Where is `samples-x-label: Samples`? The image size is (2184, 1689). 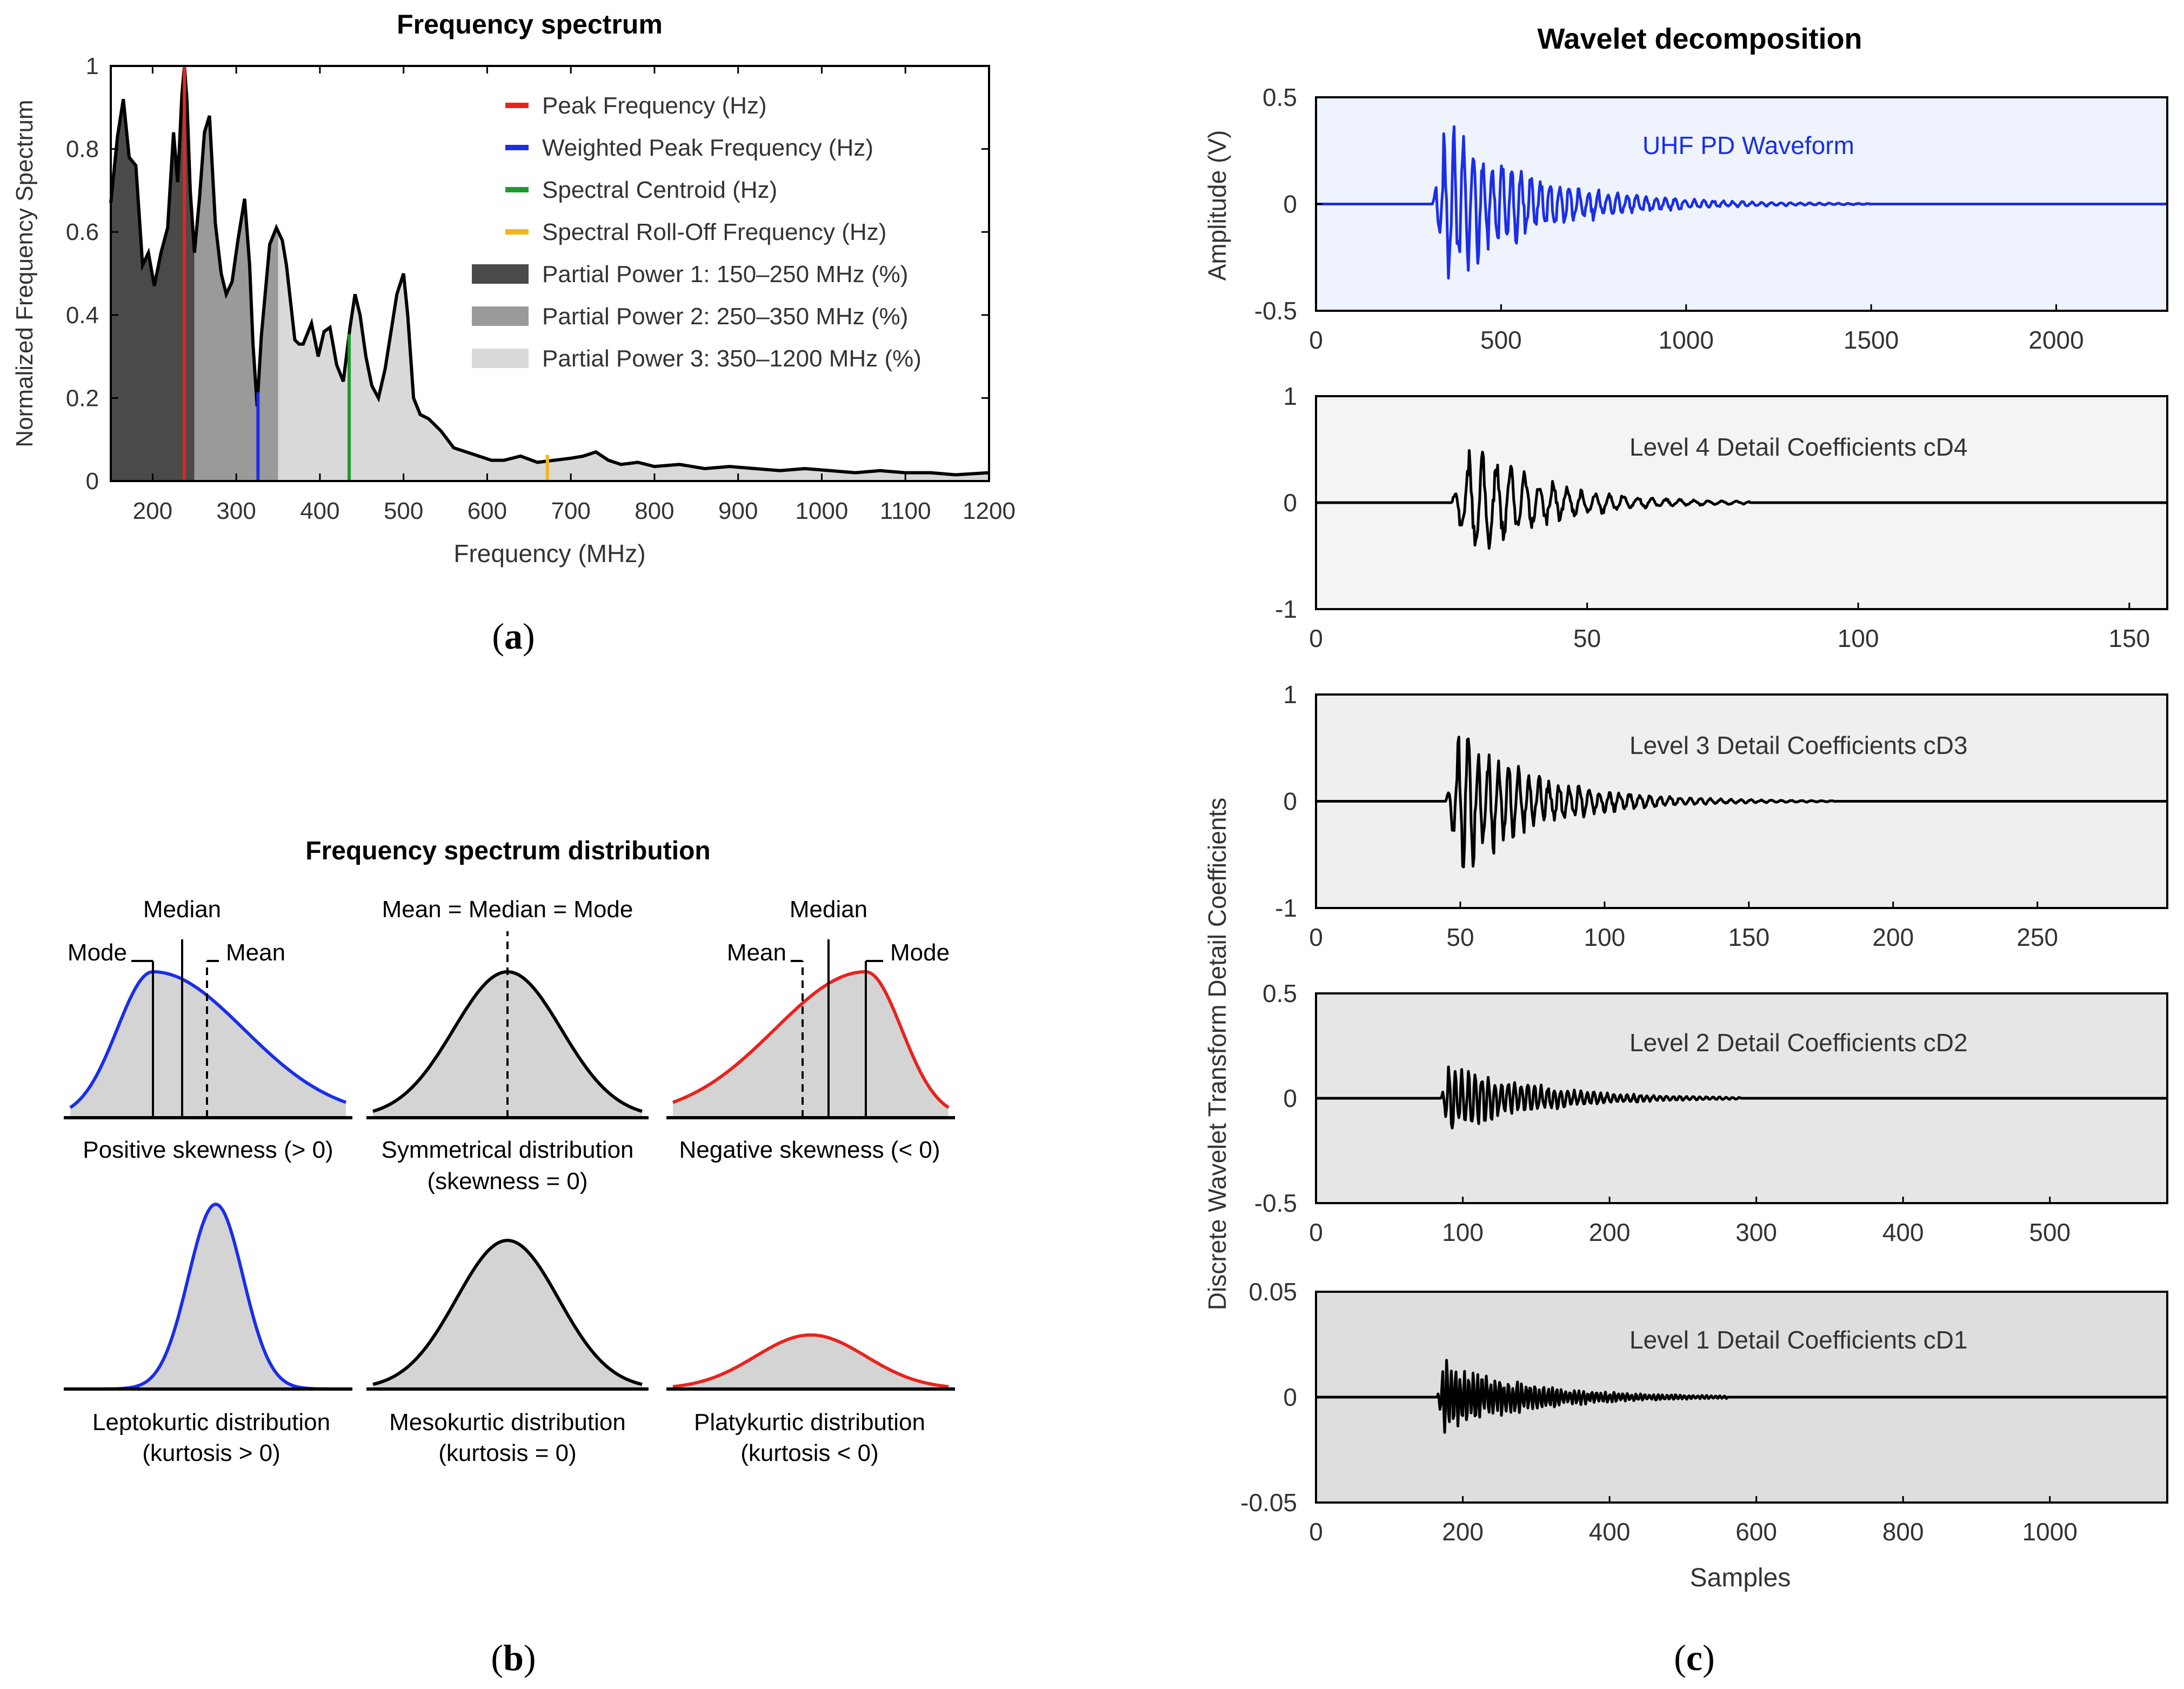
samples-x-label: Samples is located at coordinates (1740, 1578).